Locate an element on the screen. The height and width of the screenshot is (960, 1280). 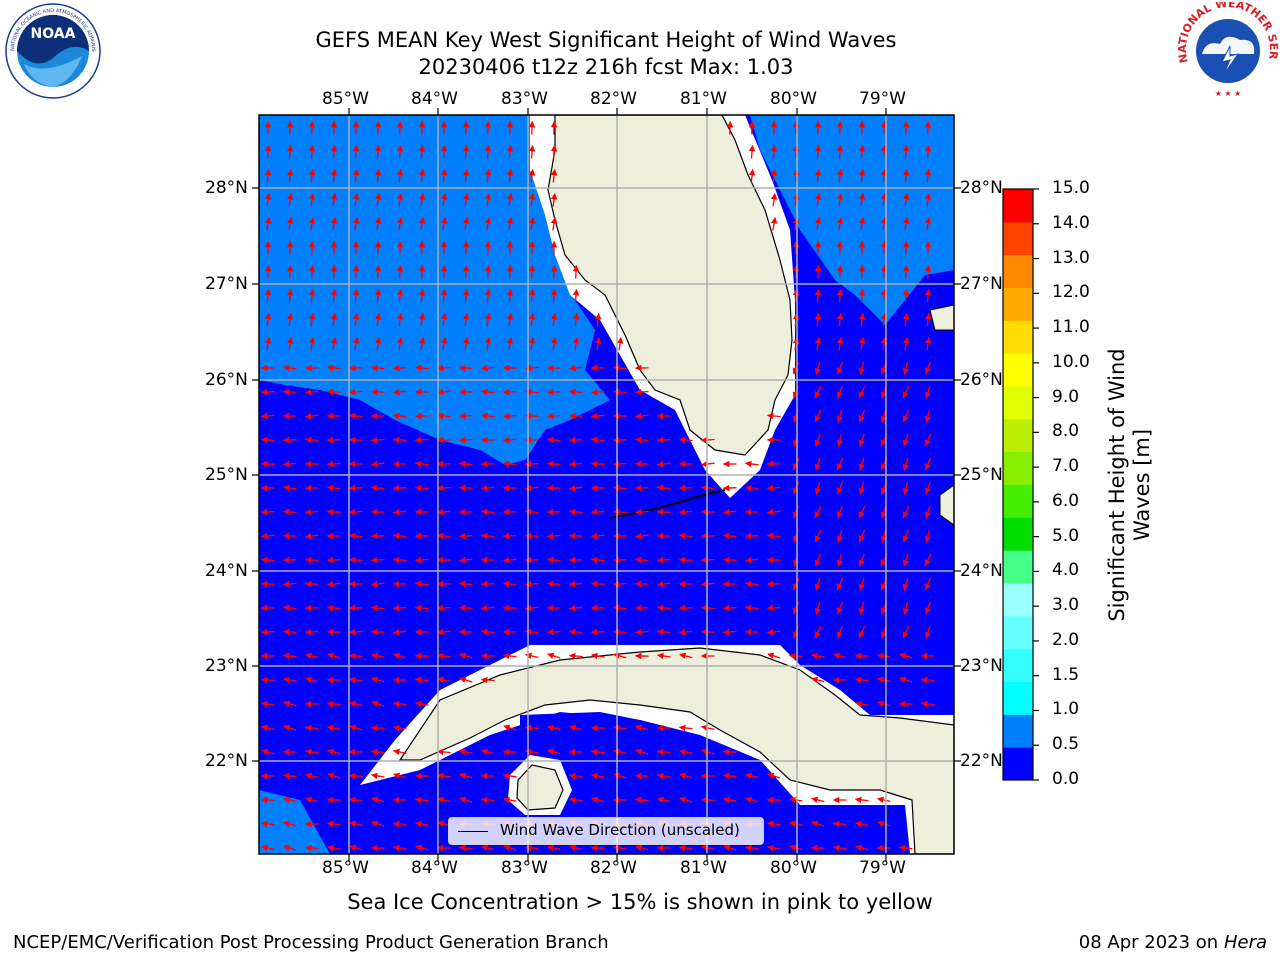
lon-tick-bottom: 85°W is located at coordinates (345, 868).